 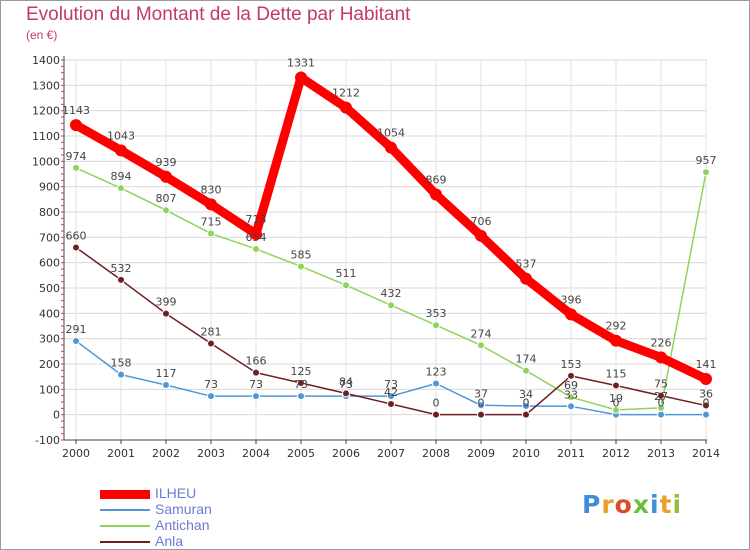 What do you see at coordinates (481, 453) in the screenshot?
I see `x-tick-label: 2009` at bounding box center [481, 453].